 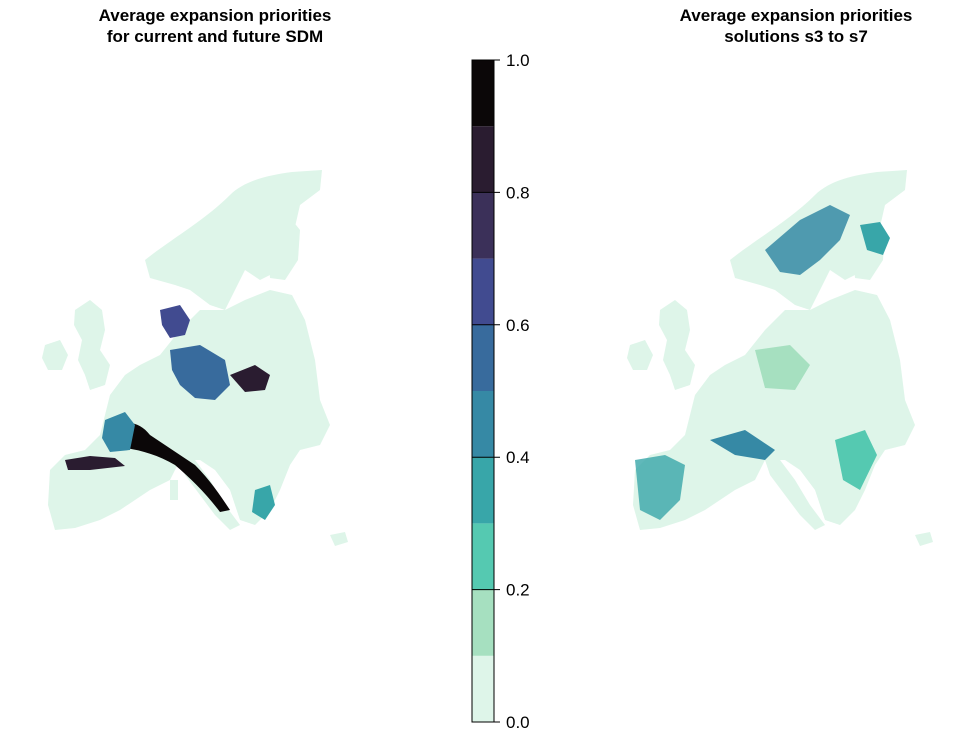 What do you see at coordinates (807, 240) in the screenshot?
I see `scandinavia-hotspot` at bounding box center [807, 240].